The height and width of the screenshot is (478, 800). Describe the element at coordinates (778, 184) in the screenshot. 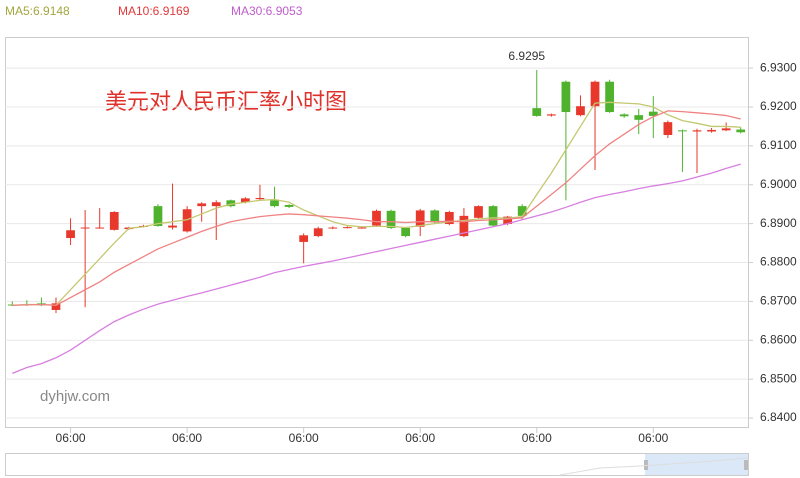

I see `y-tick-label: 6.9000` at that location.